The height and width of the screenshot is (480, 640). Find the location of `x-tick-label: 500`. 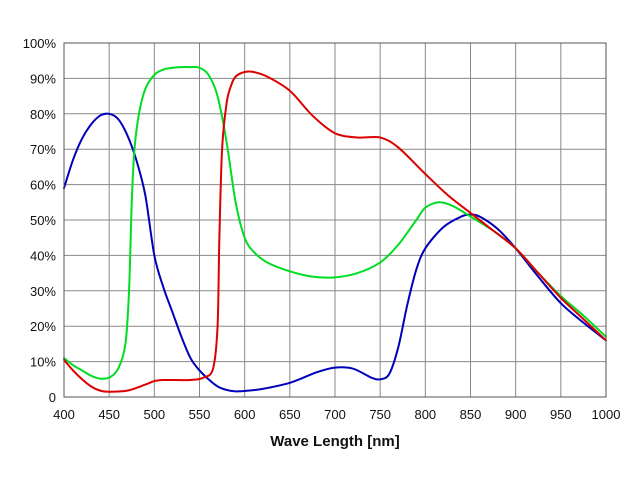

x-tick-label: 500 is located at coordinates (154, 414).